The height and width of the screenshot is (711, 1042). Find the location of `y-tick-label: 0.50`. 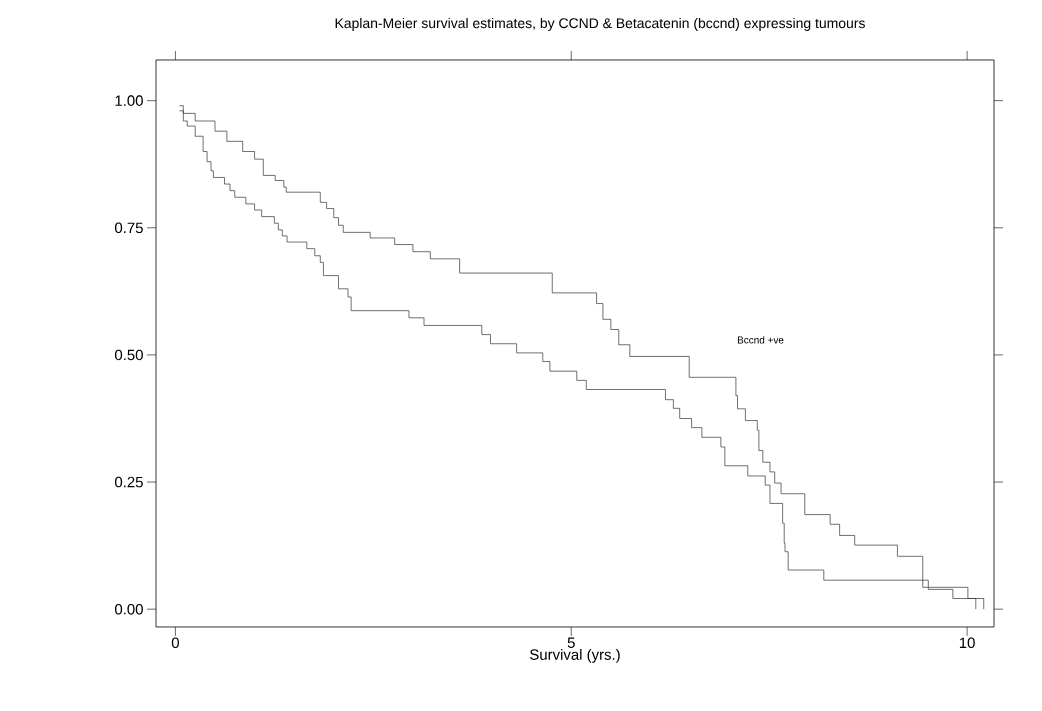

y-tick-label: 0.50 is located at coordinates (128, 355).